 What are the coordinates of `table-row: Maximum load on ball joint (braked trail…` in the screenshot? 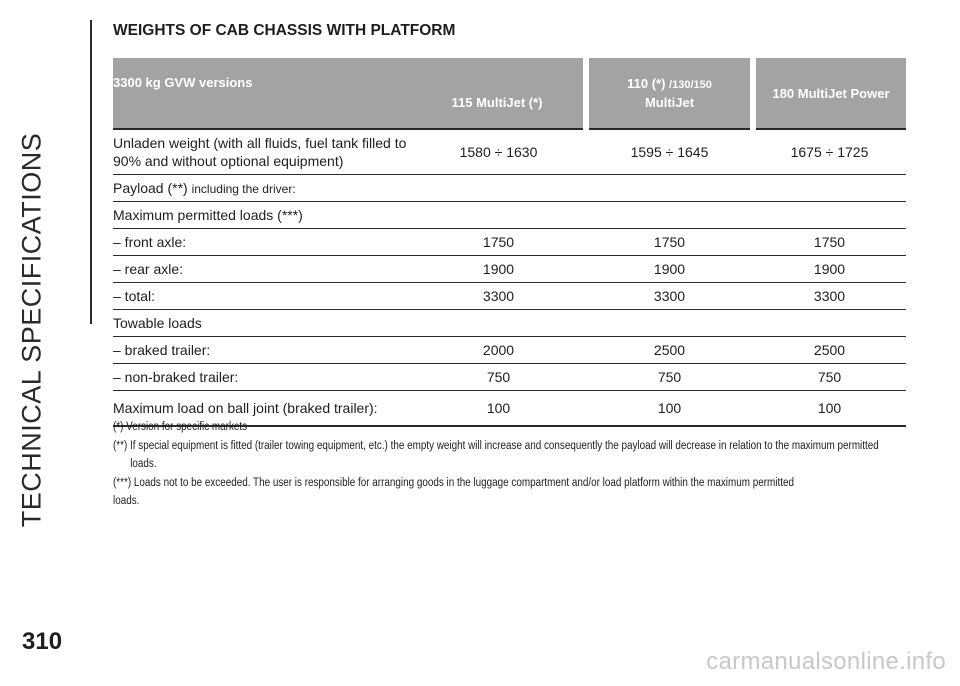 It's located at (509, 408).